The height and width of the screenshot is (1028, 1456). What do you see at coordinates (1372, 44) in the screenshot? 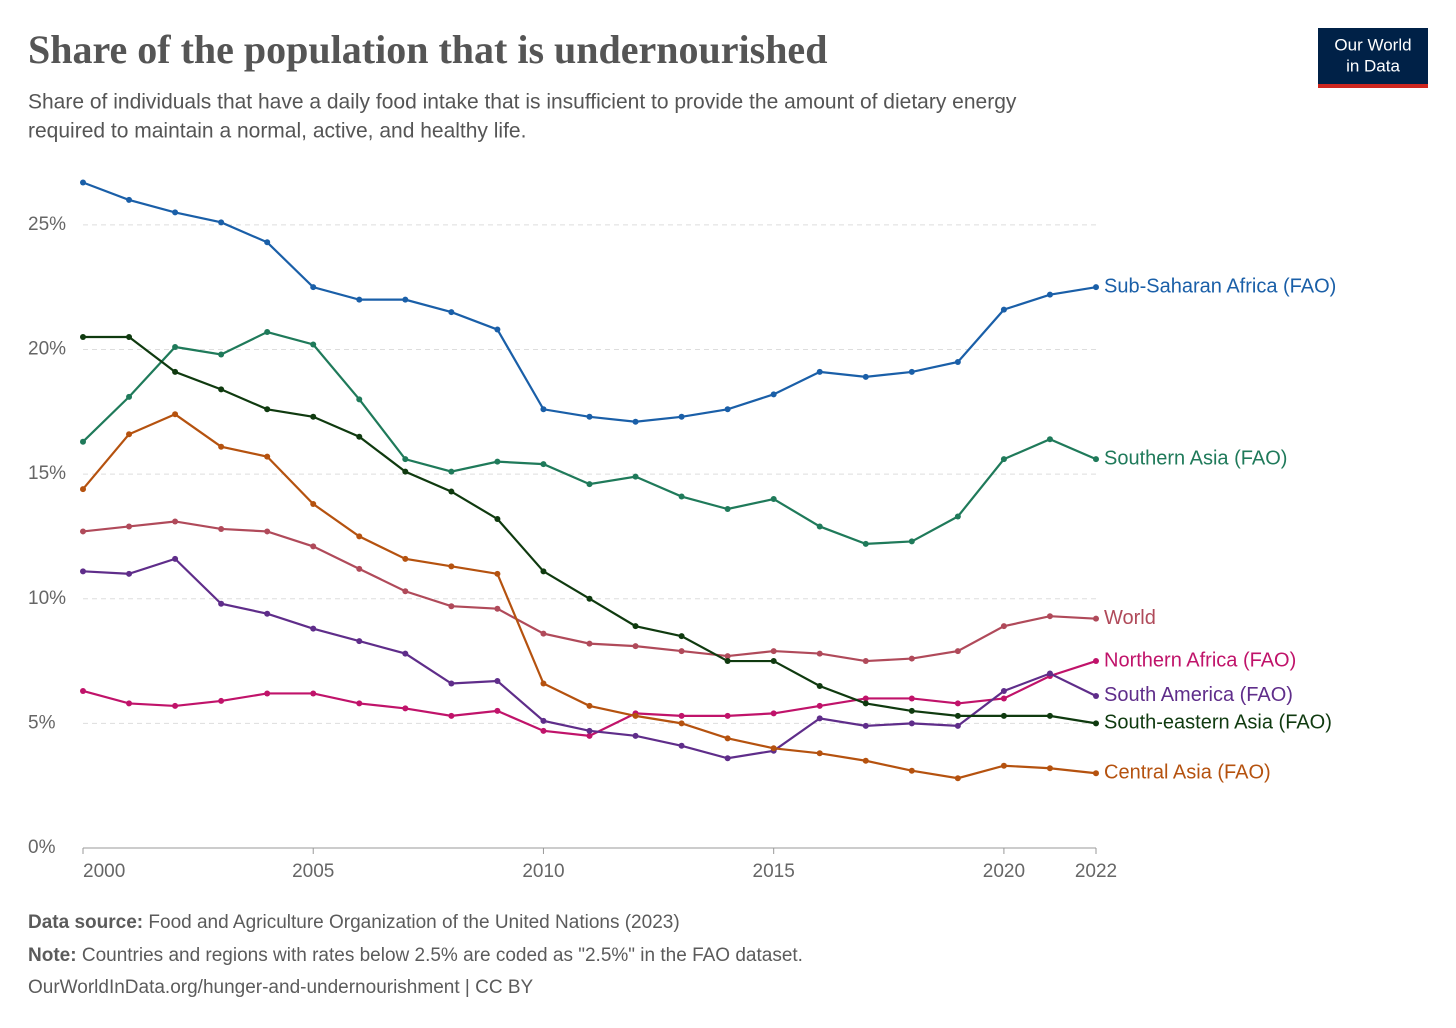
I see `logo-text: Our World` at bounding box center [1372, 44].